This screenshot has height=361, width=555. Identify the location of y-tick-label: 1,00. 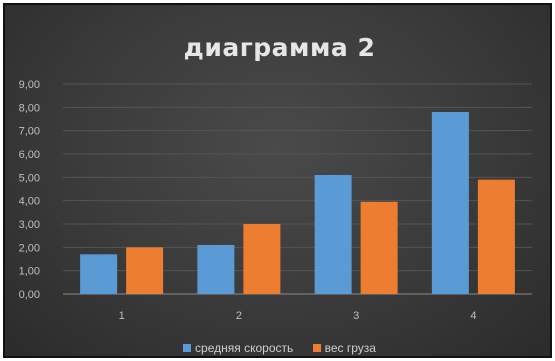
(29, 272).